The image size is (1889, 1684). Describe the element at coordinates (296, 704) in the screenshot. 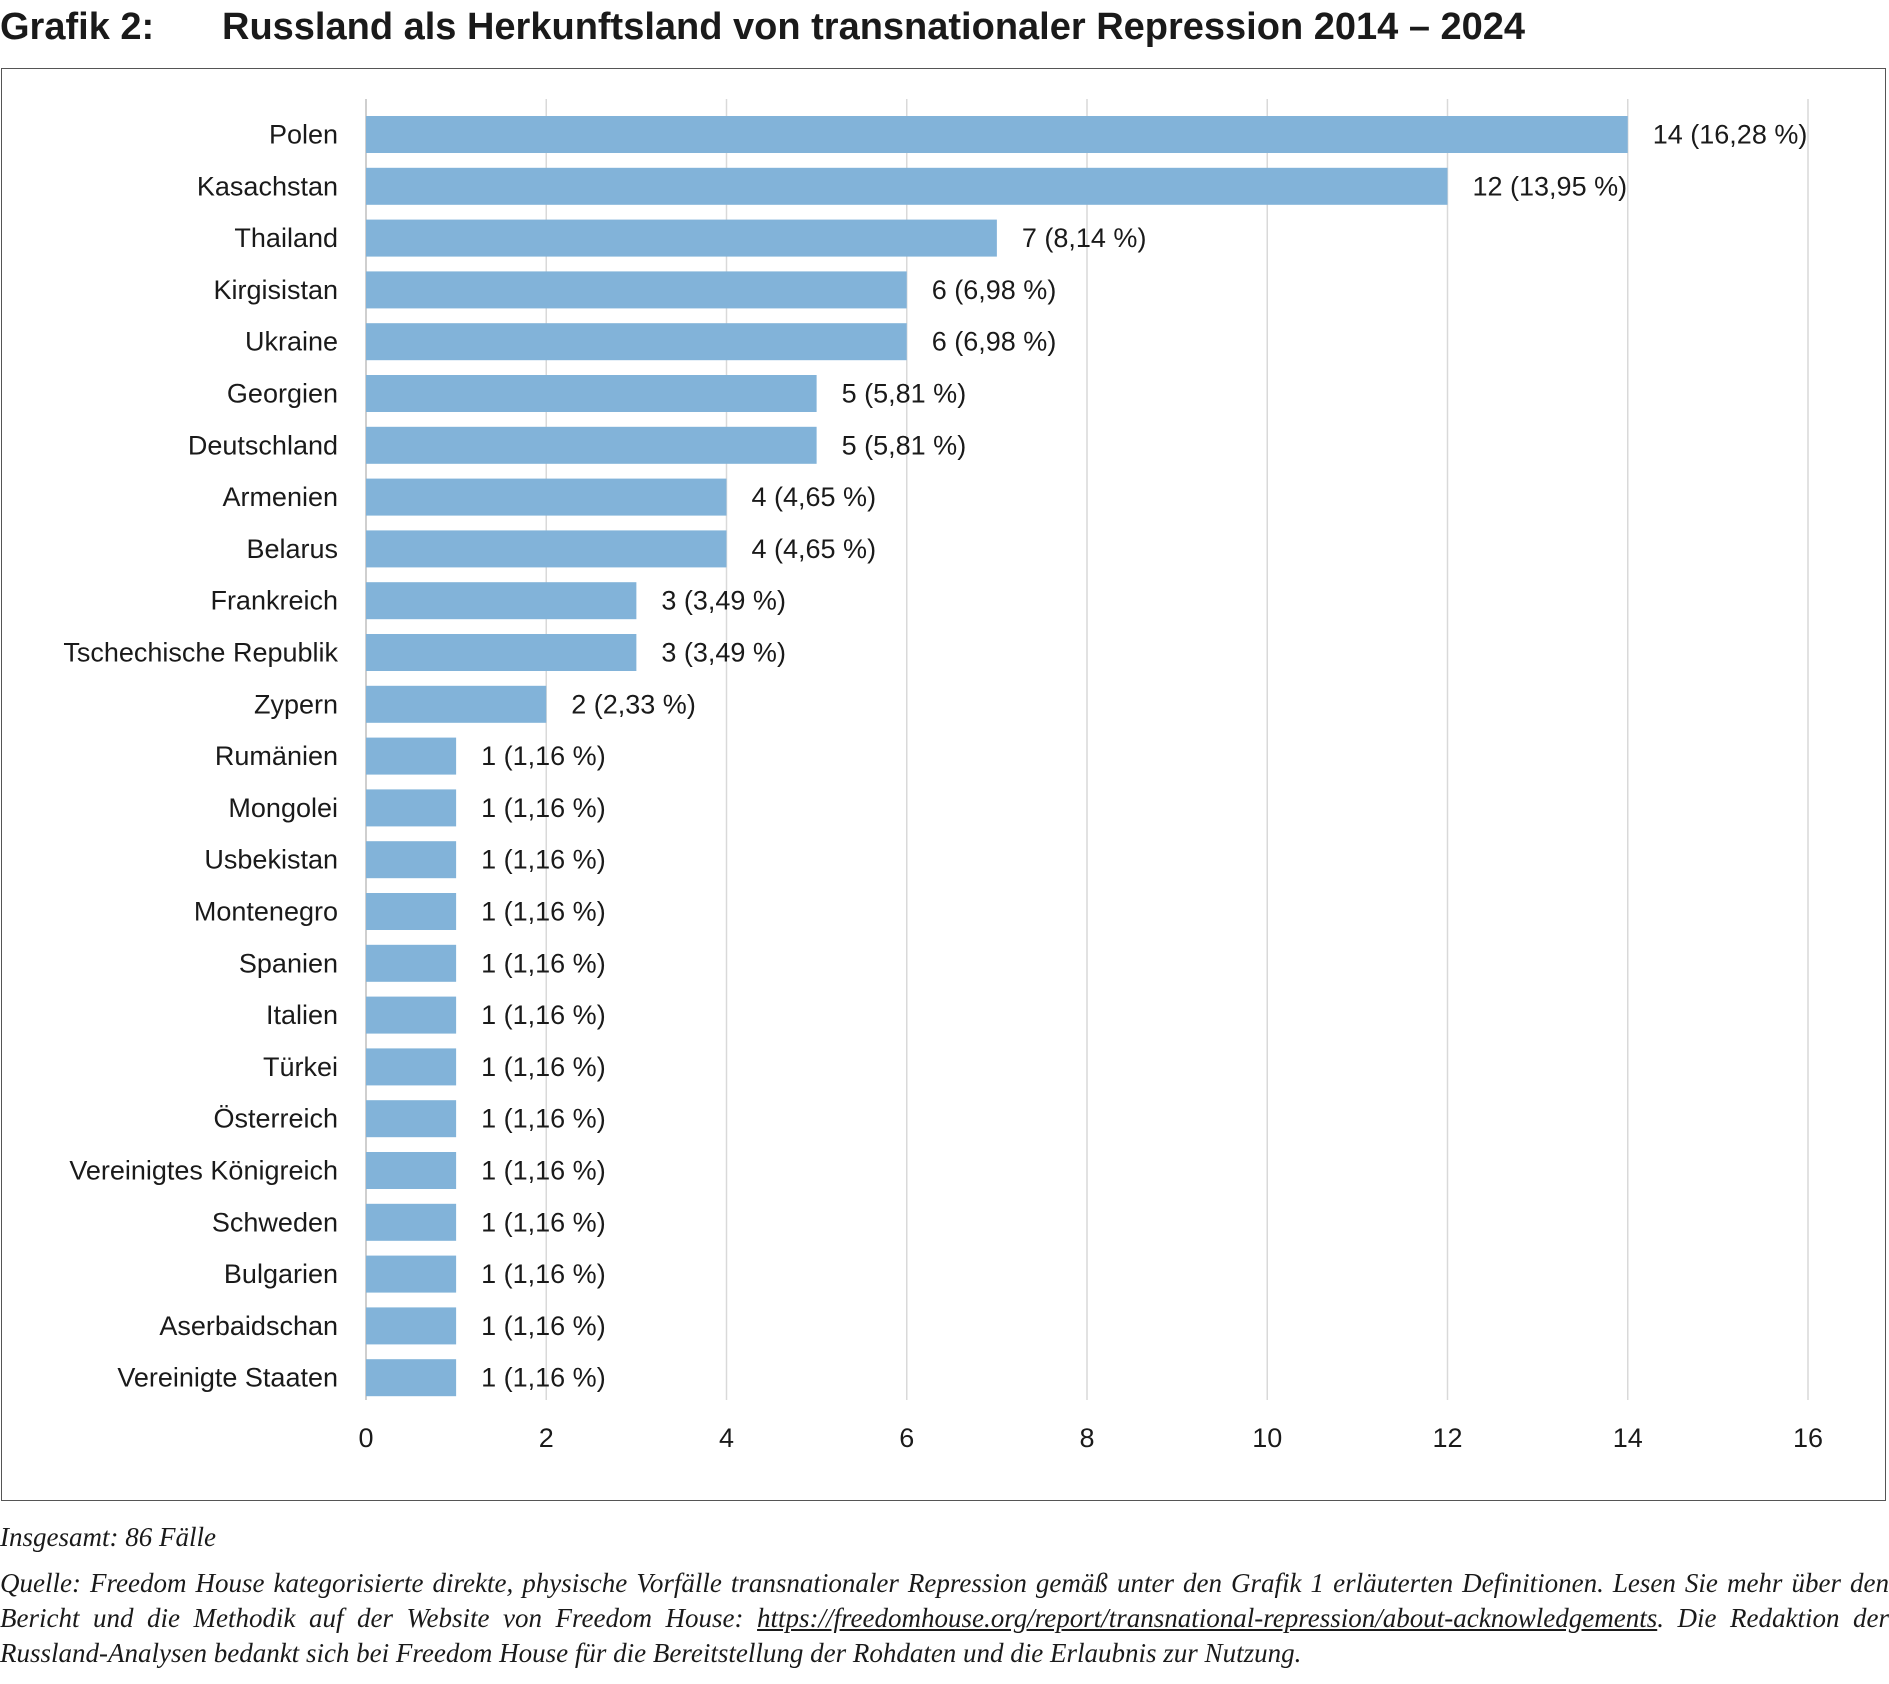

I see `category-label: Zypern` at that location.